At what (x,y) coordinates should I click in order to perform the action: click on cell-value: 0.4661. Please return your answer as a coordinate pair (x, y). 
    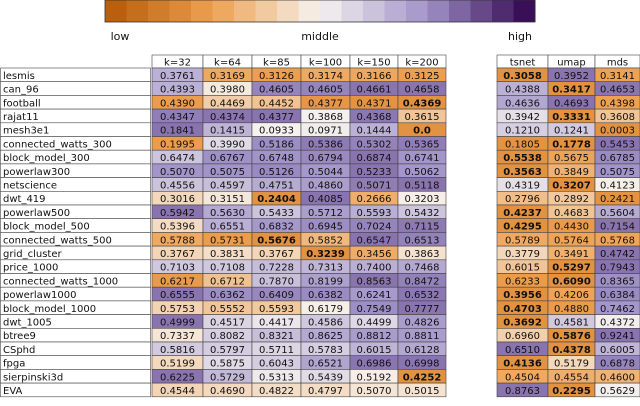
    Looking at the image, I should click on (374, 90).